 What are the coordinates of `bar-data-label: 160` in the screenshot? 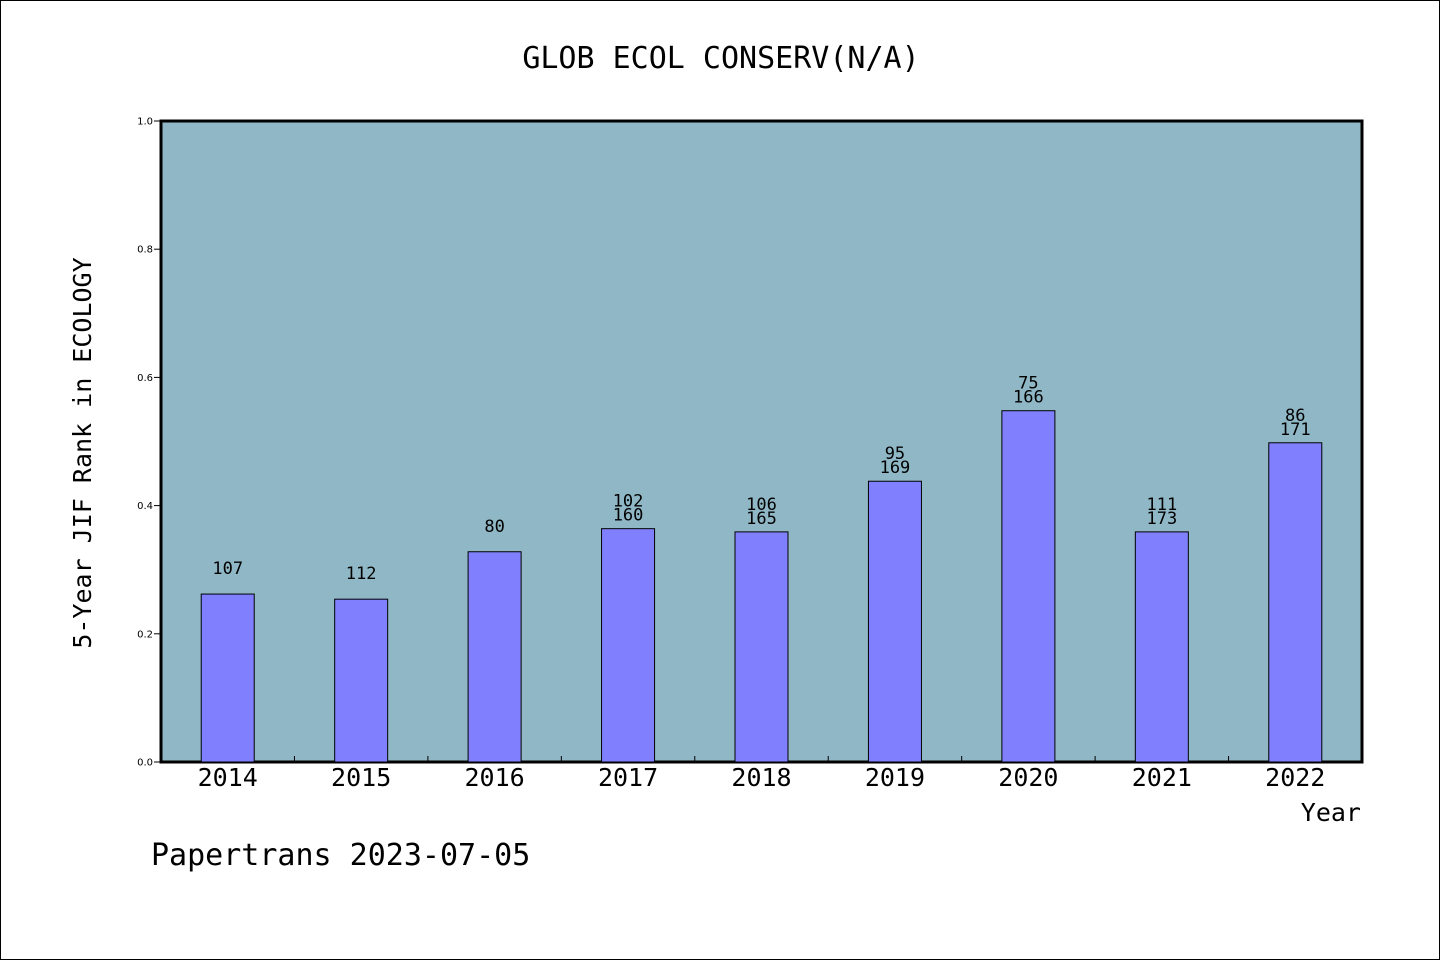 It's located at (628, 516).